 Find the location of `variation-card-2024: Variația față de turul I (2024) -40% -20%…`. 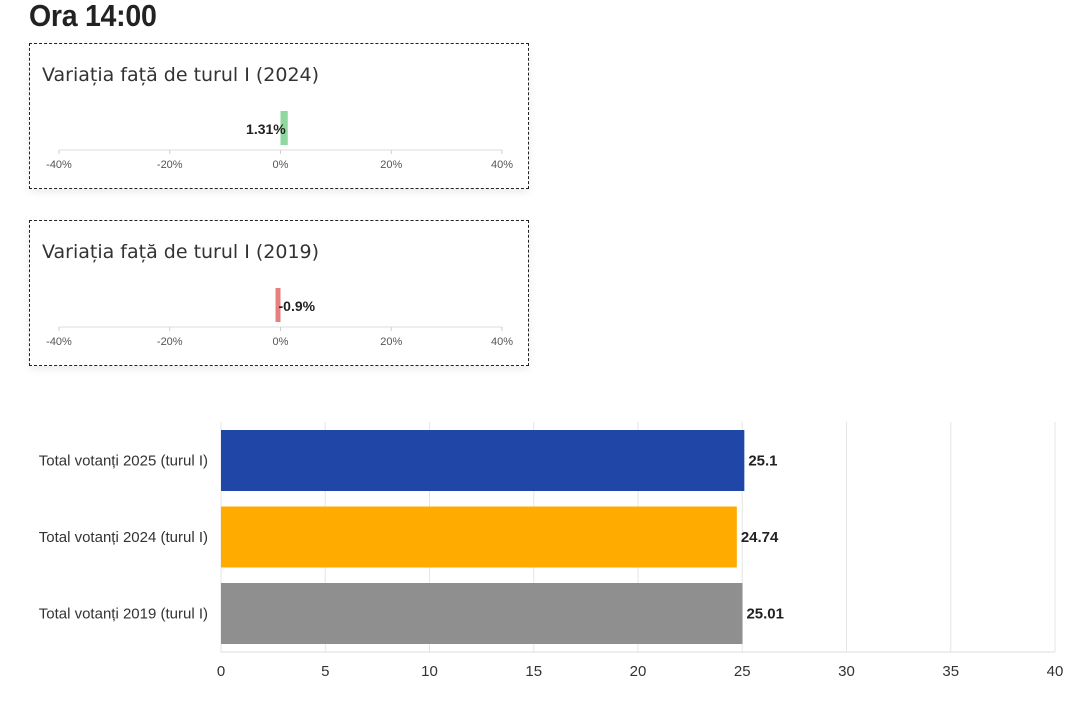

variation-card-2024: Variația față de turul I (2024) -40% -20%… is located at coordinates (279, 116).